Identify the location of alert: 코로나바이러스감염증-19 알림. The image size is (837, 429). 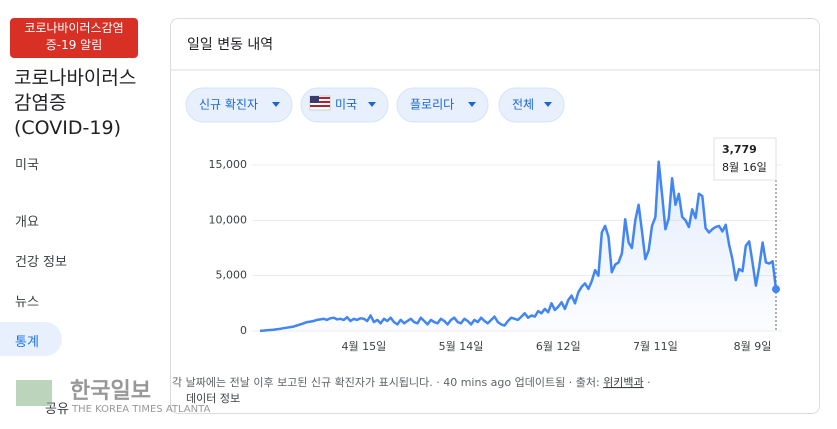
(74, 38).